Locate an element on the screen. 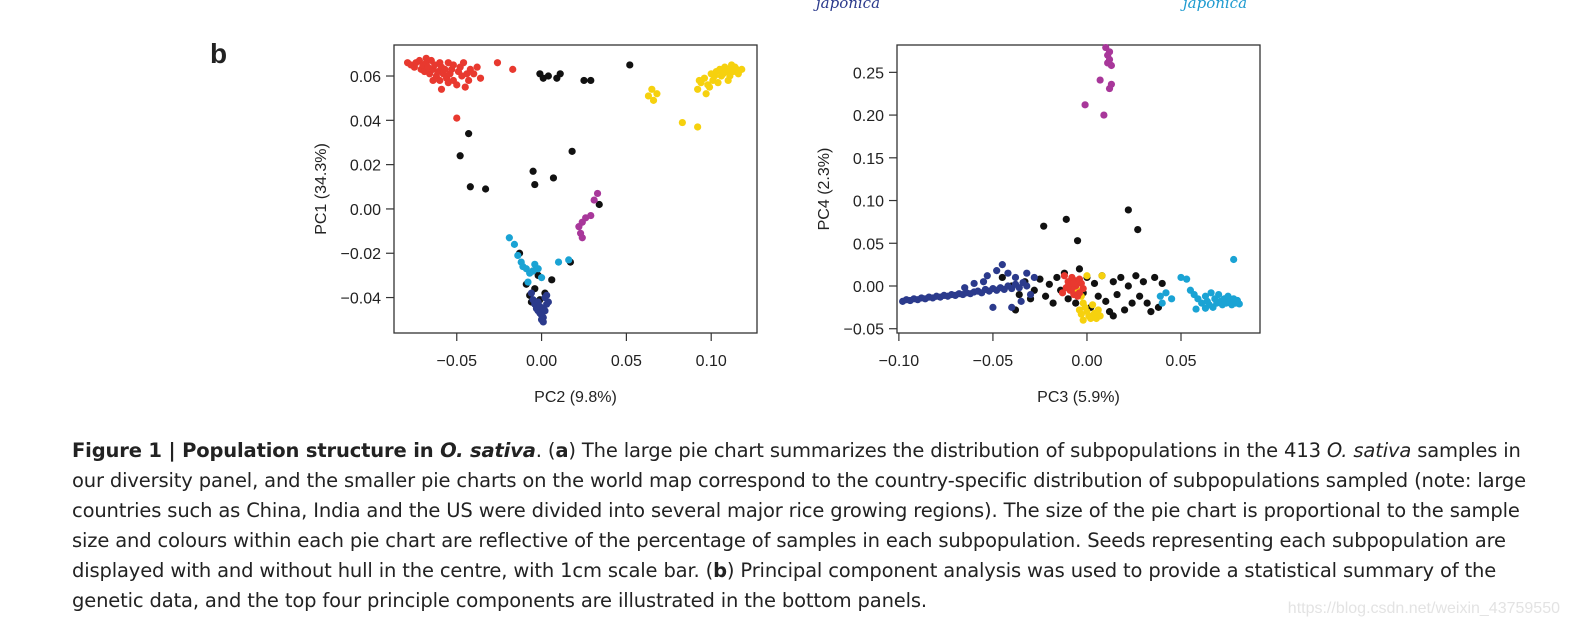 Image resolution: width=1576 pixels, height=632 pixels. chart-1-xtick-label: −0.05 is located at coordinates (457, 361).